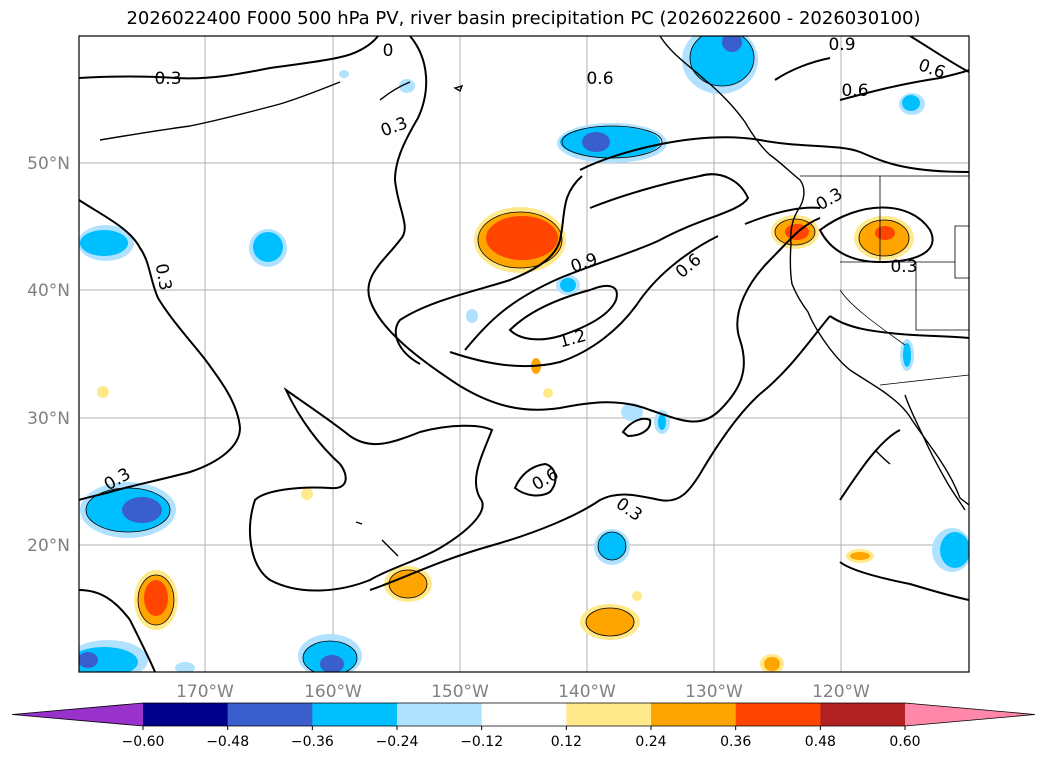  What do you see at coordinates (481, 742) in the screenshot?
I see `colorbar-tick-label: −0.12` at bounding box center [481, 742].